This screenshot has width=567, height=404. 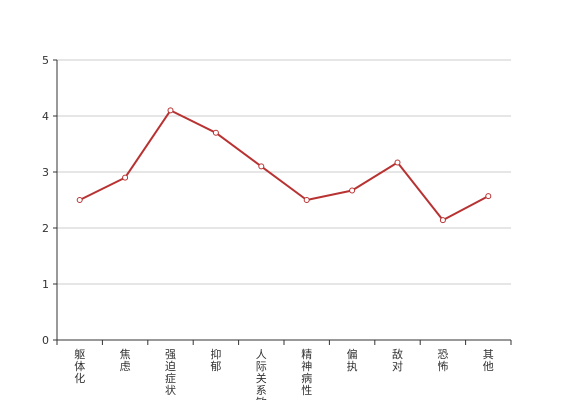 I want to click on x-tick-label: 恐怖, so click(x=442, y=360).